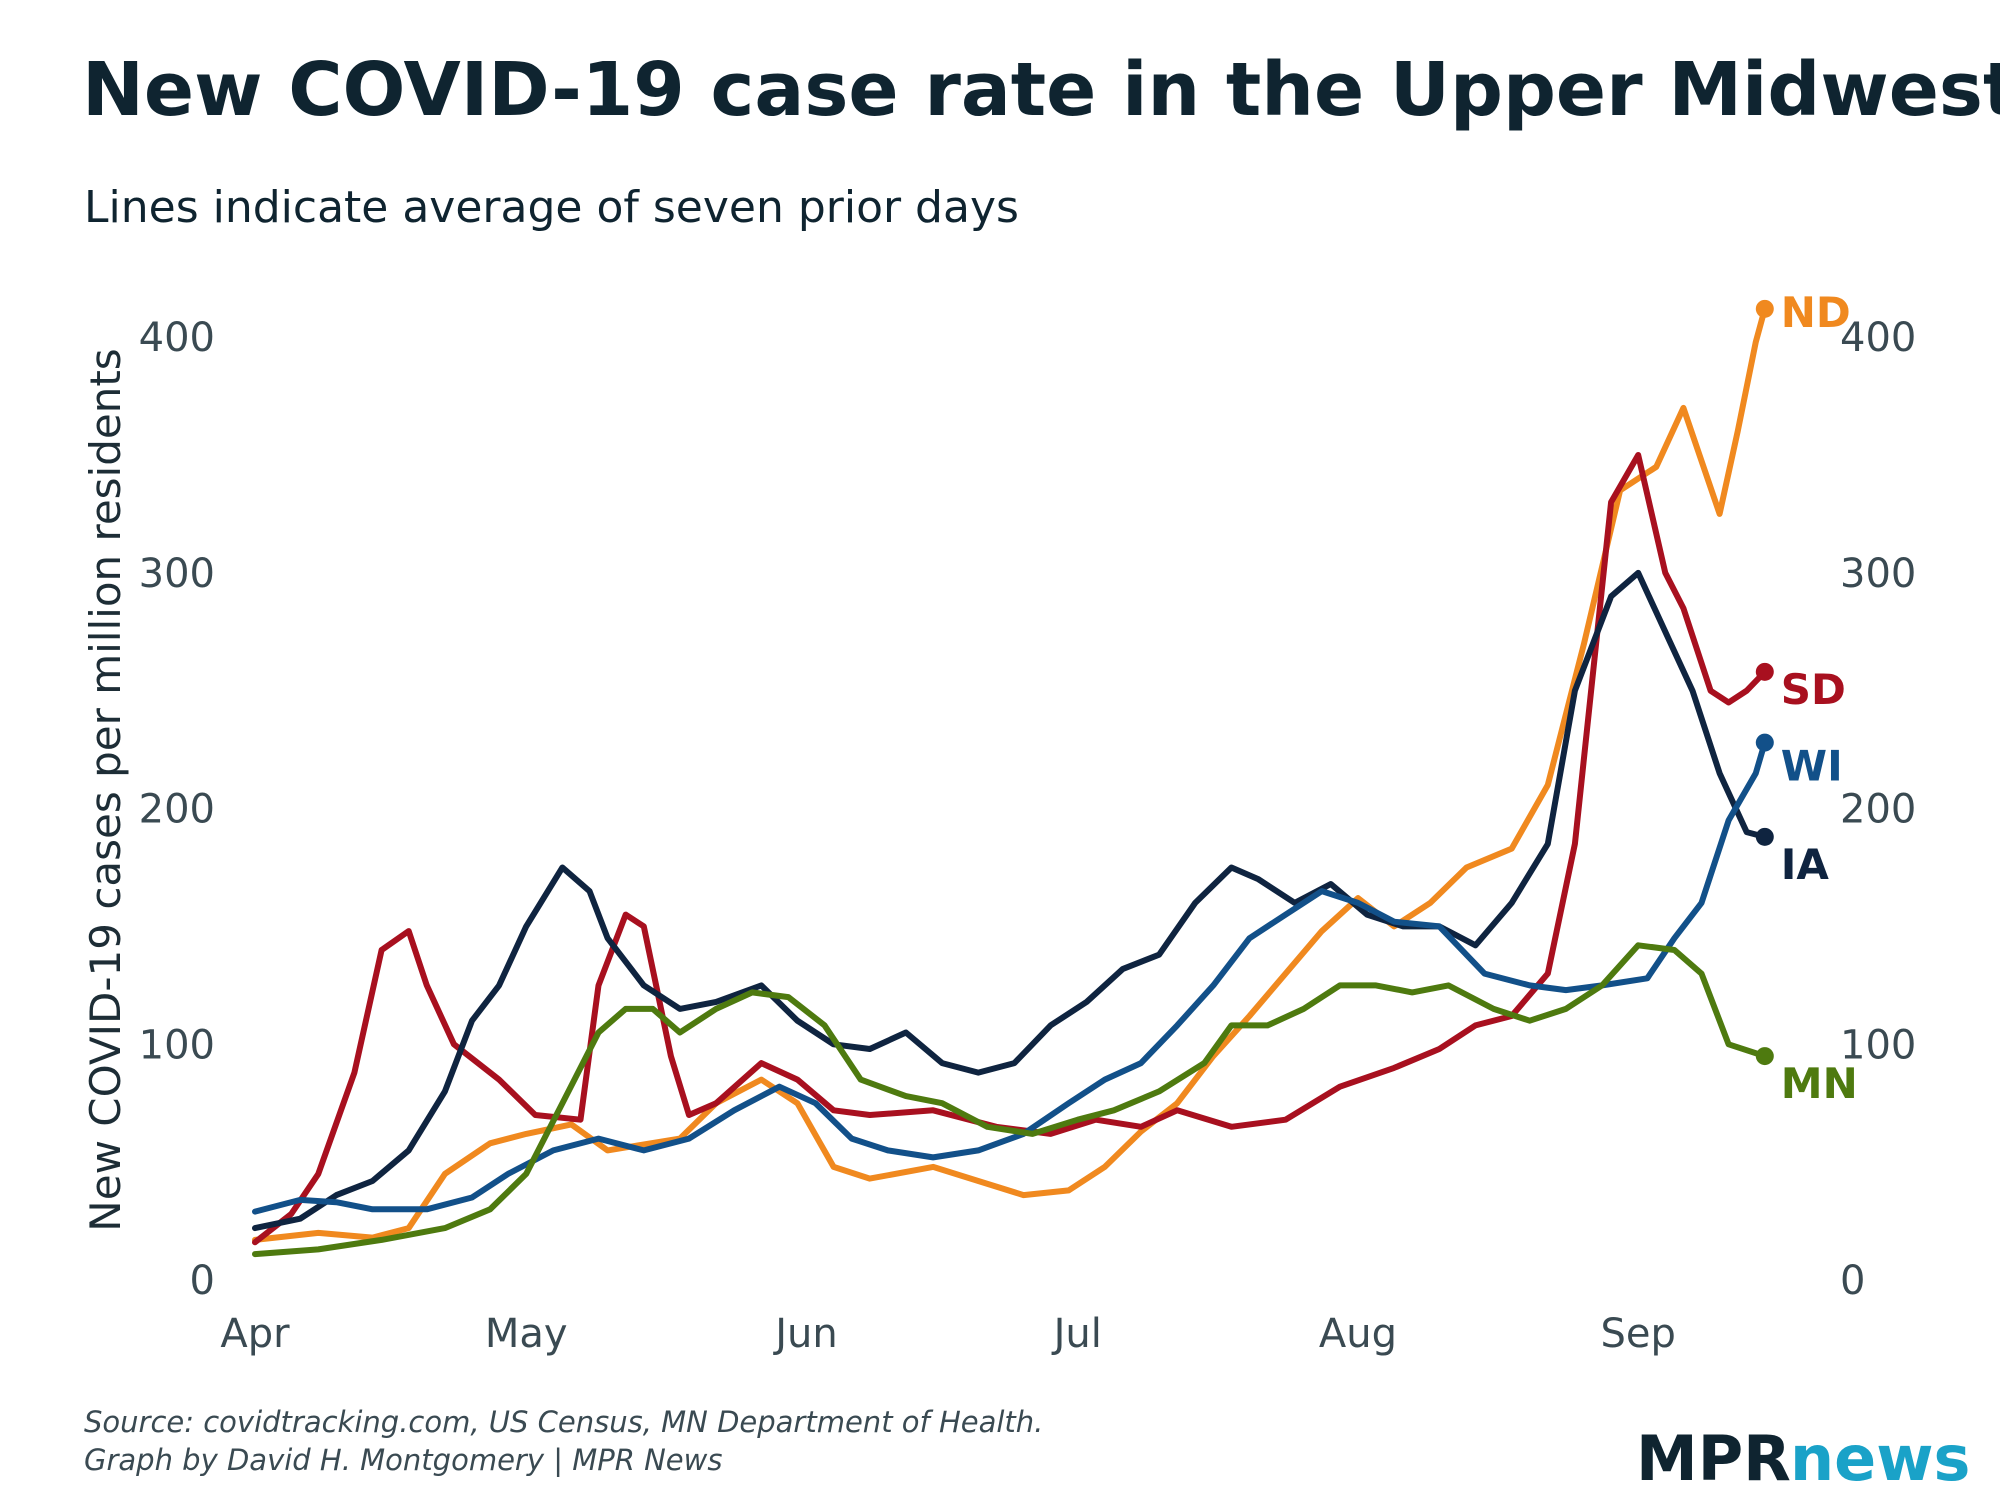  Describe the element at coordinates (1764, 836) in the screenshot. I see `series-endpoint-ia` at that location.